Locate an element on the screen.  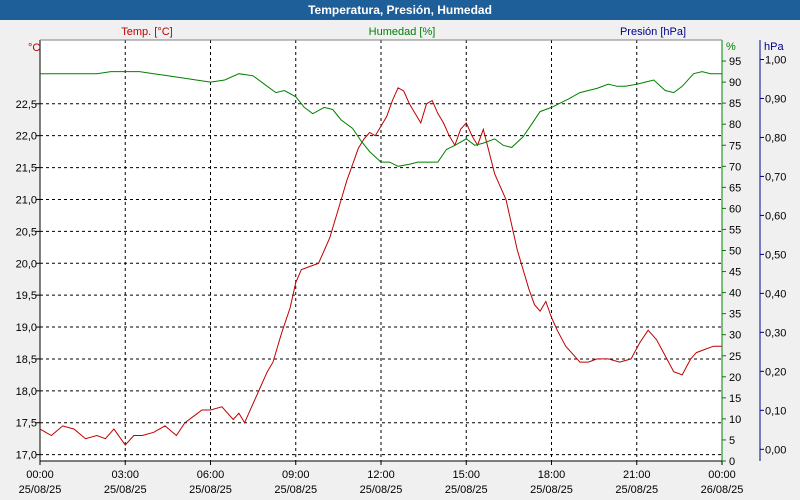
humidity-tick-label: 50 is located at coordinates (735, 252).